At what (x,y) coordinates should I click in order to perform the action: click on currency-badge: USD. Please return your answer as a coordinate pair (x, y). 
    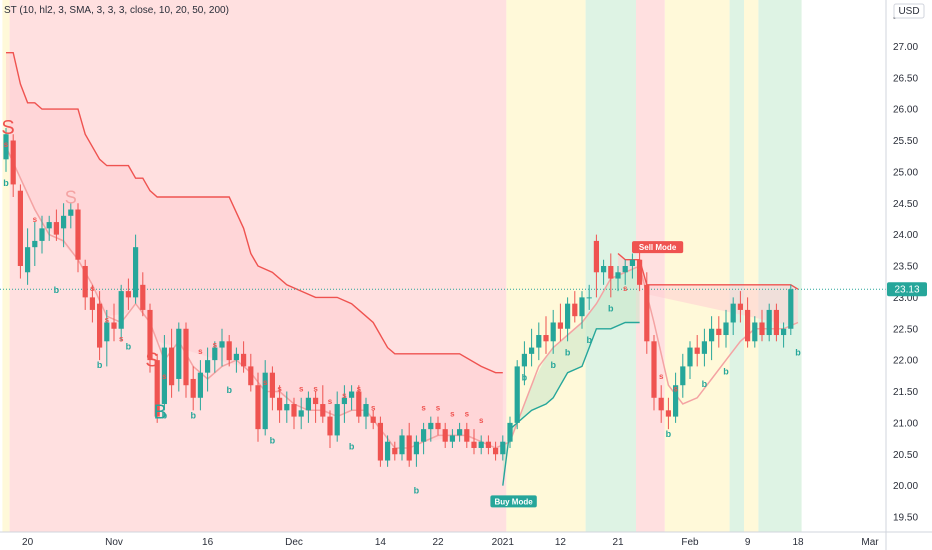
    Looking at the image, I should click on (909, 11).